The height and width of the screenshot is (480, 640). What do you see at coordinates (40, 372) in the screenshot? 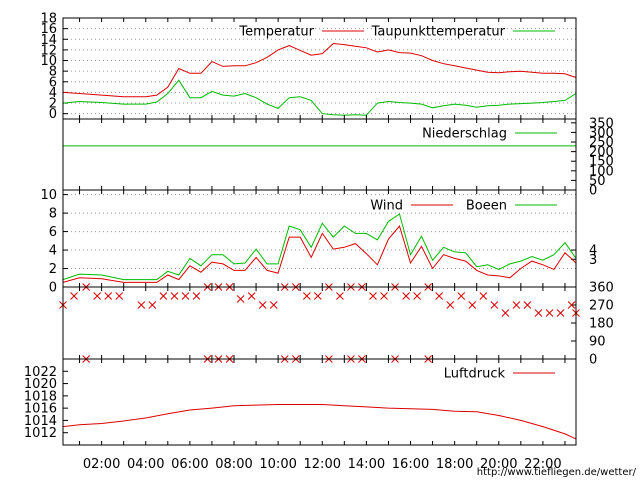
I see `pressure-tick-label: 1022` at bounding box center [40, 372].